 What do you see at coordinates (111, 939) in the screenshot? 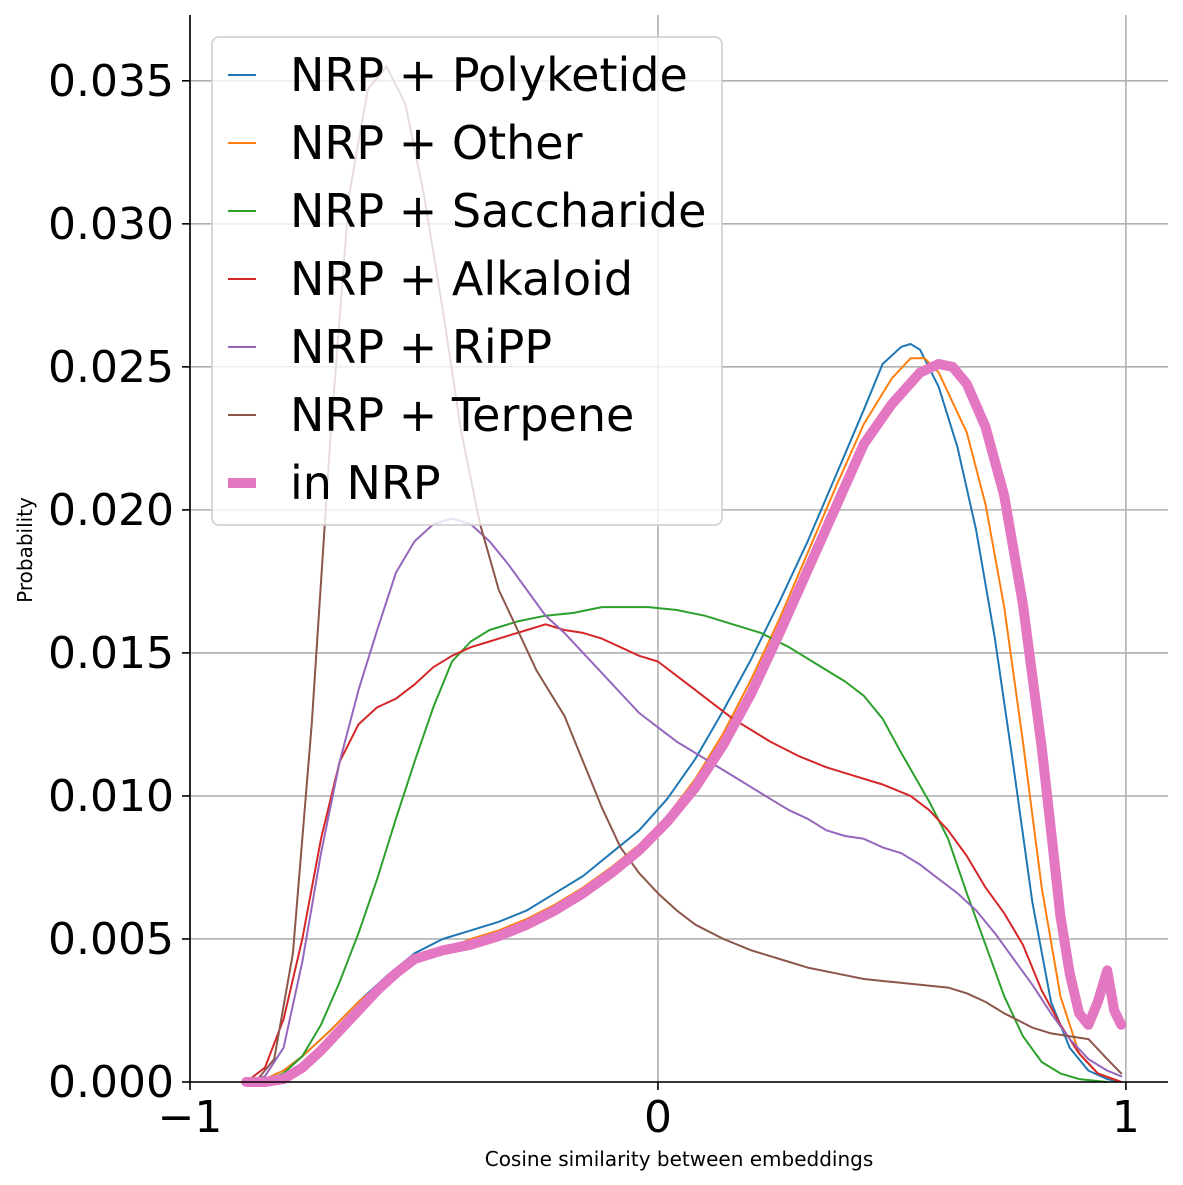
I see `y-tick-label: 0.005` at bounding box center [111, 939].